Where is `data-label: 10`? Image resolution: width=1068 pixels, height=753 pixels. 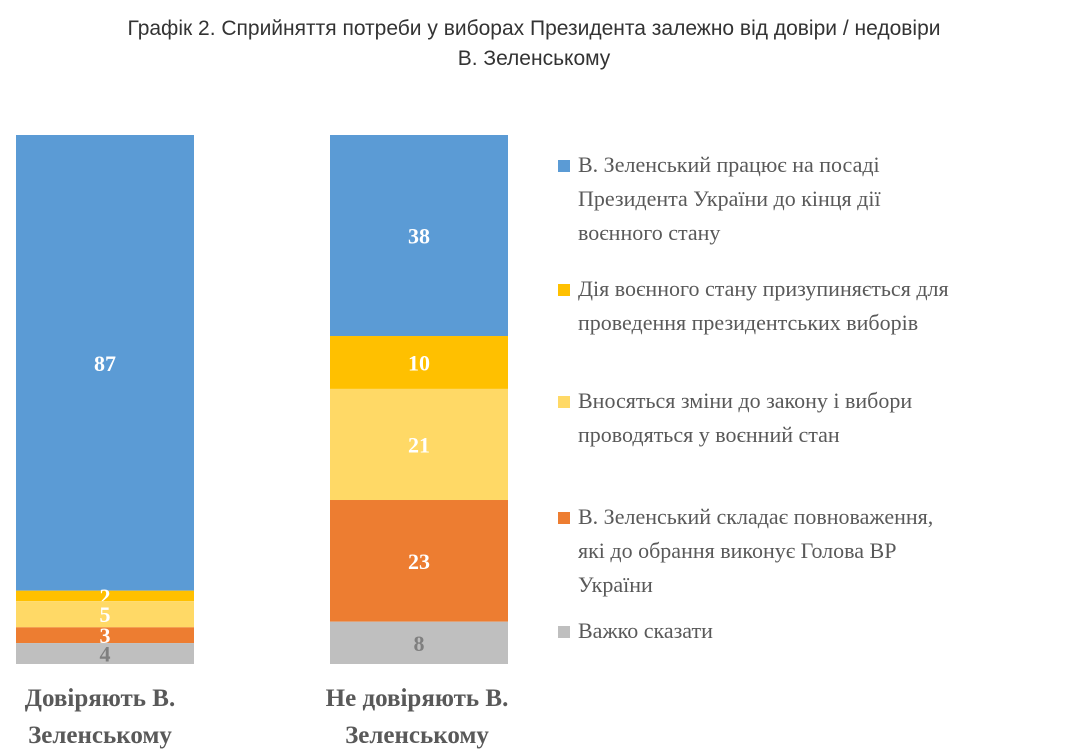
data-label: 10 is located at coordinates (419, 362).